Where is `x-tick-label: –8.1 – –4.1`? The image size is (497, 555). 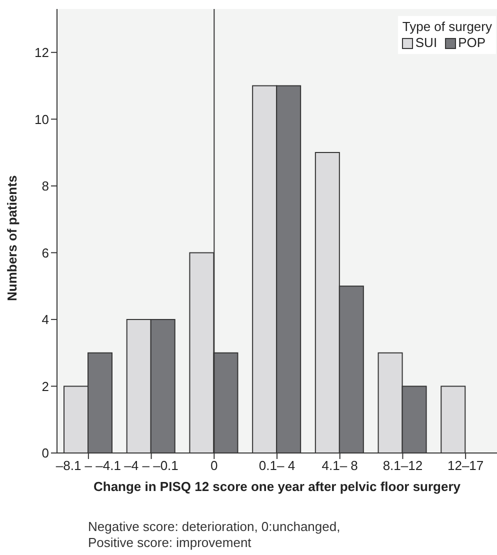
x-tick-label: –8.1 – –4.1 is located at coordinates (88, 466).